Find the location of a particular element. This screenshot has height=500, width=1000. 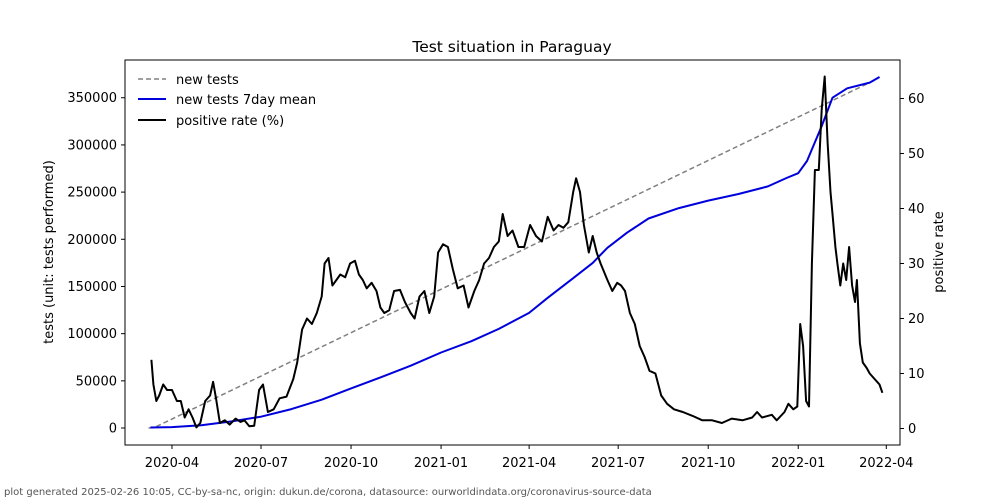

y-left-tick-label: 200000 is located at coordinates (92, 240).